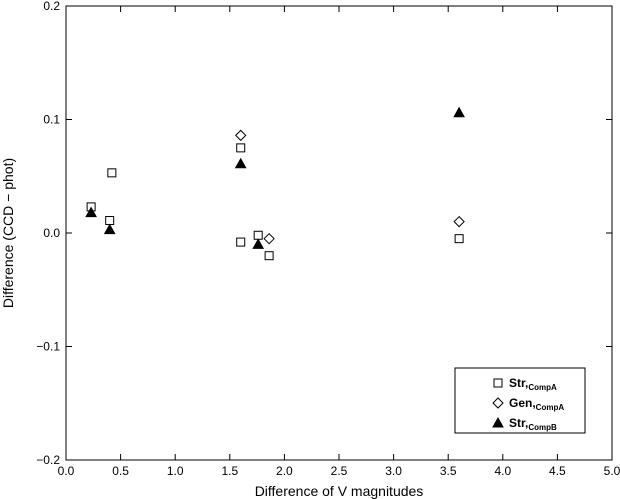  Describe the element at coordinates (8, 233) in the screenshot. I see `y-axis-title: Difference (CCD − phot)` at that location.